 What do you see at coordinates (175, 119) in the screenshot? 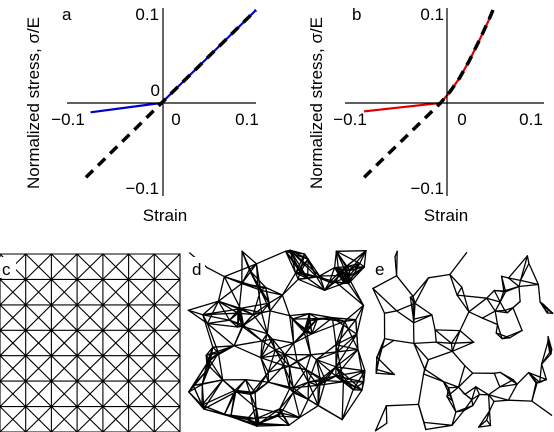
I see `x-tick-a-zero: 0` at bounding box center [175, 119].